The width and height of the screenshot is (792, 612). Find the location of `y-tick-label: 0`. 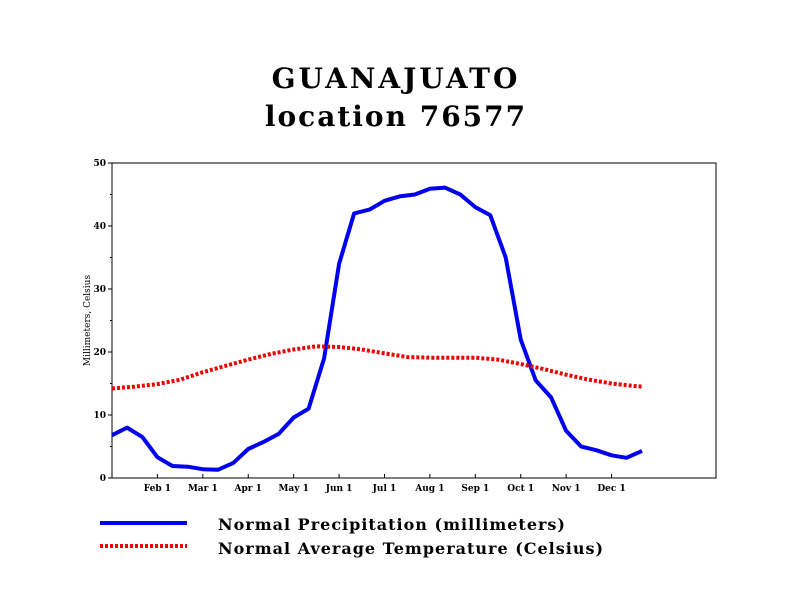

y-tick-label: 0 is located at coordinates (103, 479).